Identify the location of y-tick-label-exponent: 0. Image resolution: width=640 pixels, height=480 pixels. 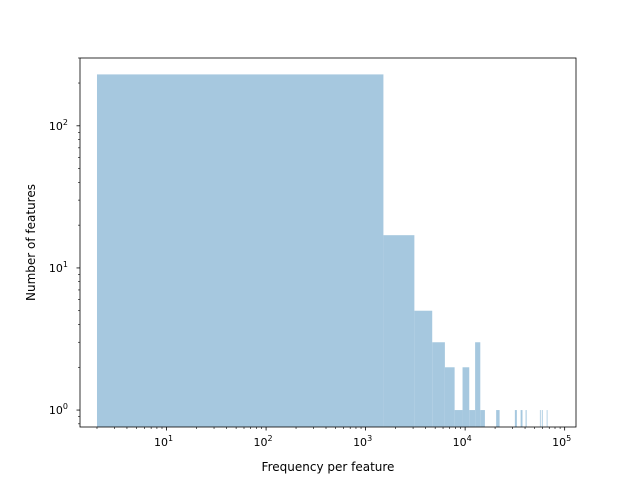
(65, 406).